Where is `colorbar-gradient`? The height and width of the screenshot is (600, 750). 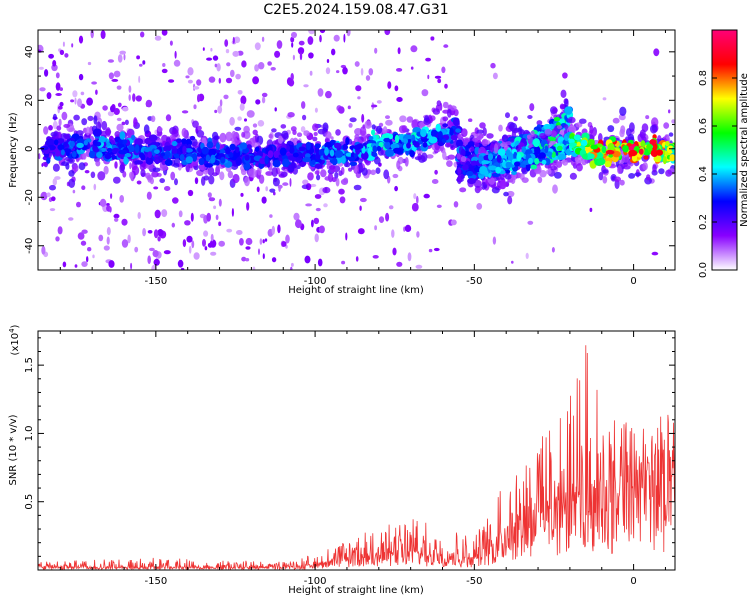 colorbar-gradient is located at coordinates (724, 150).